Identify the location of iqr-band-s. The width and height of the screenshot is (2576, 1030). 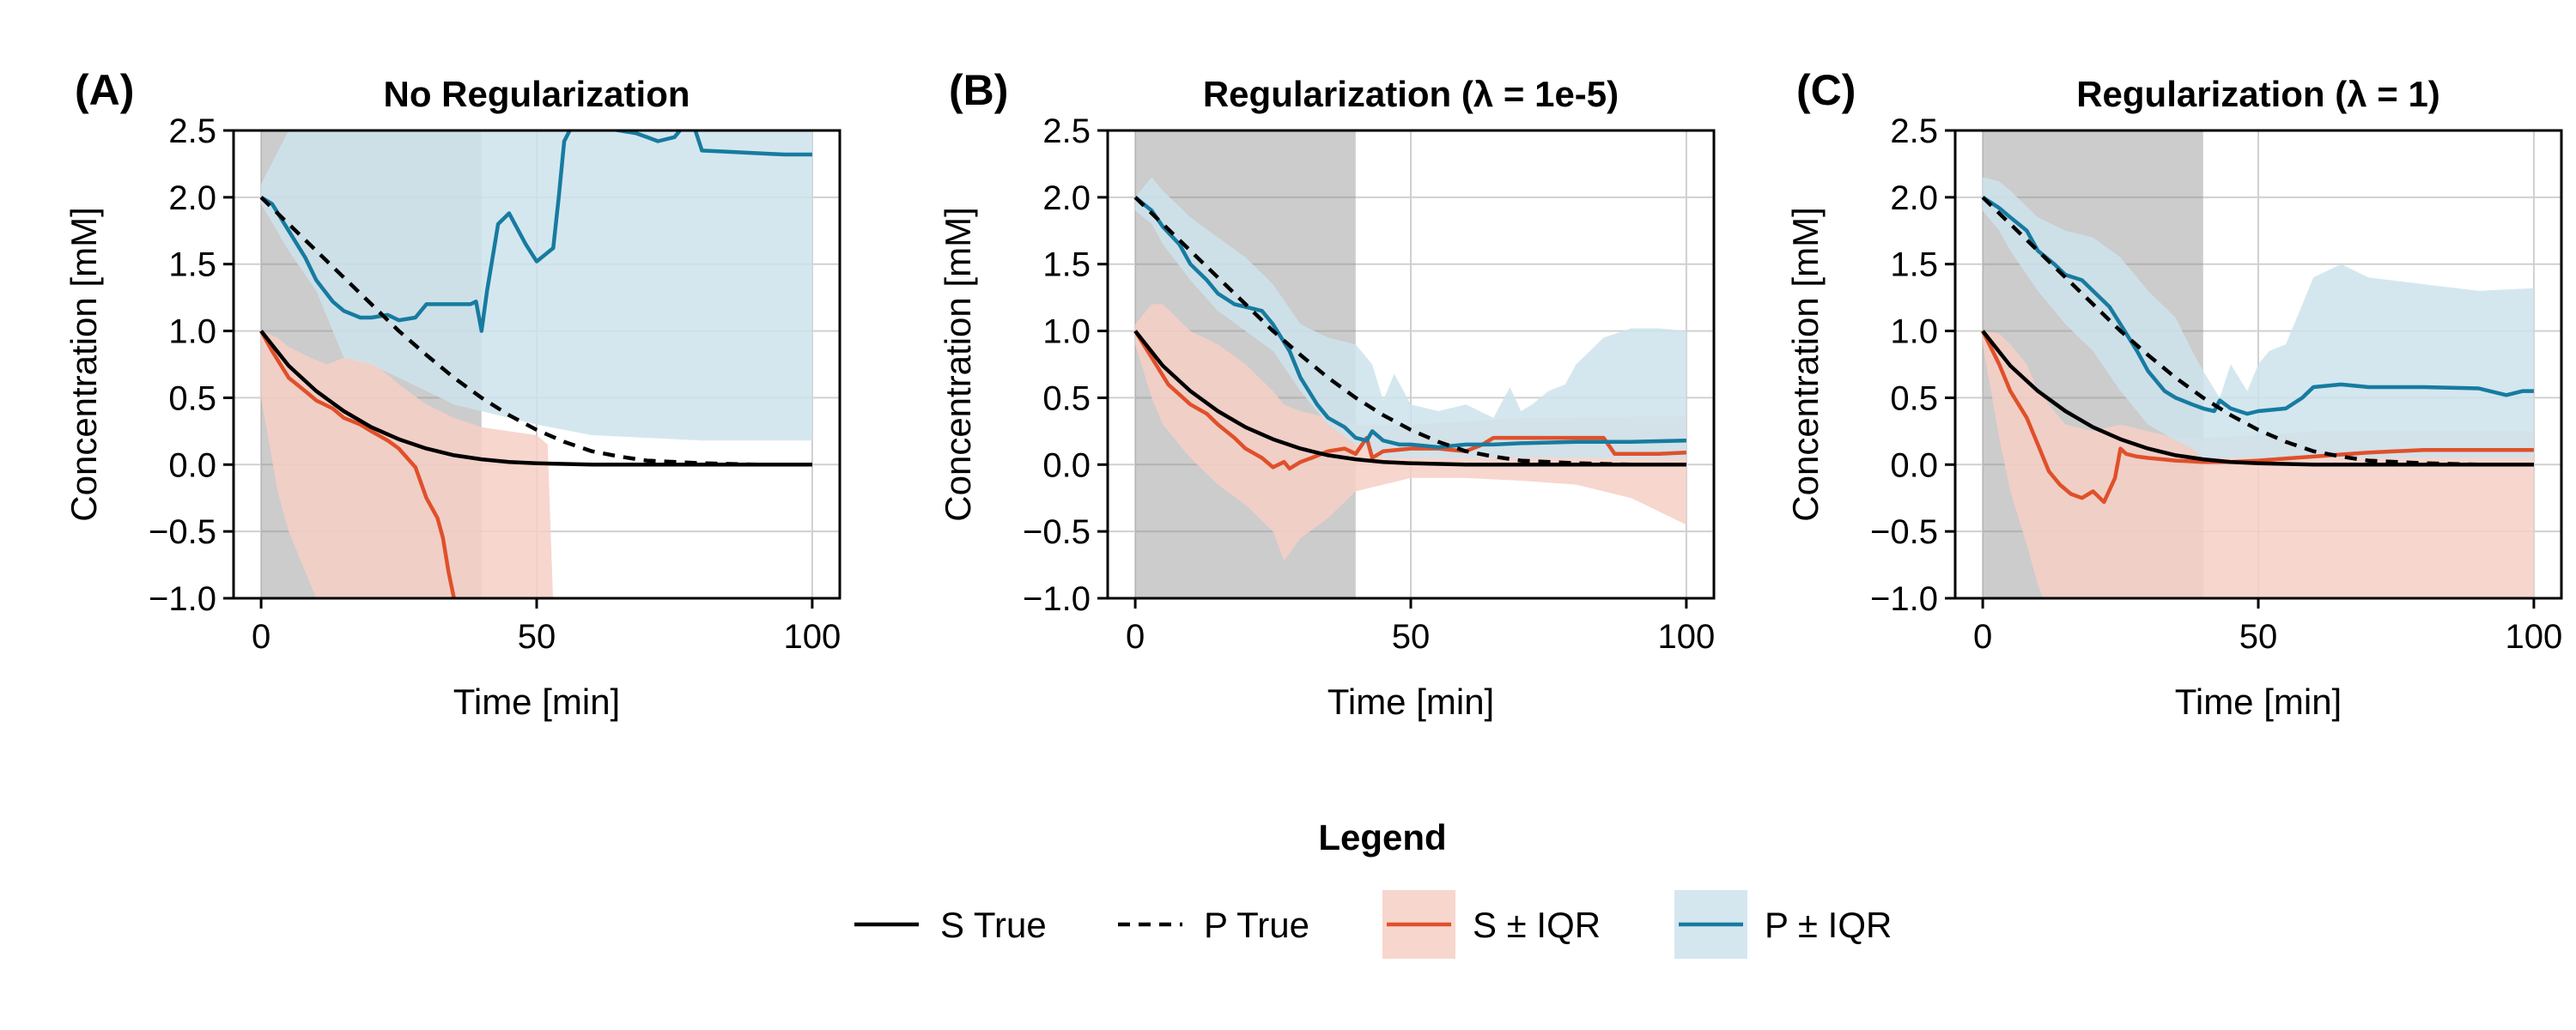
(408, 464).